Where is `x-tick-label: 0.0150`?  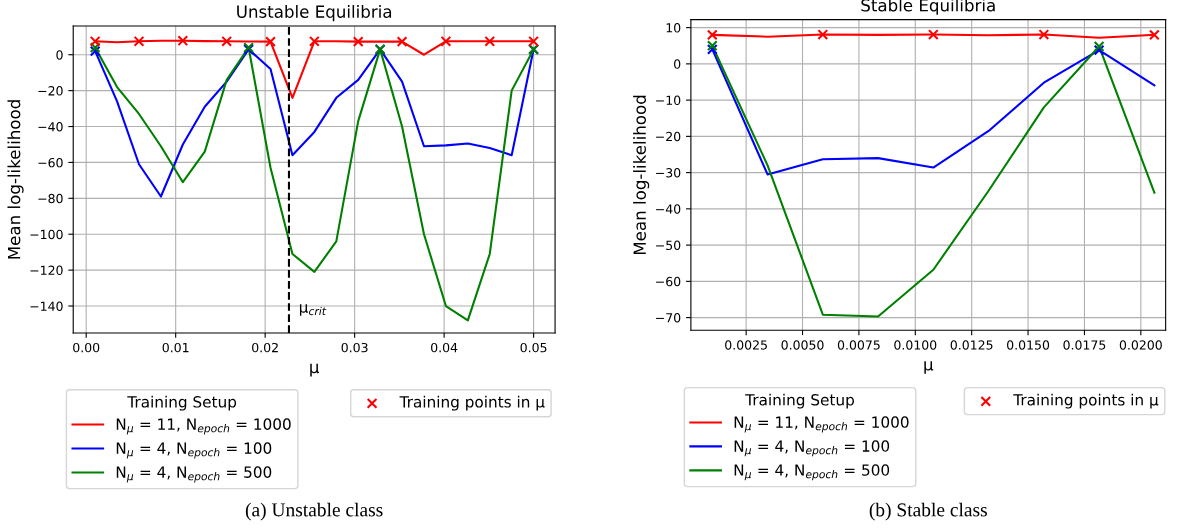
x-tick-label: 0.0150 is located at coordinates (1028, 345).